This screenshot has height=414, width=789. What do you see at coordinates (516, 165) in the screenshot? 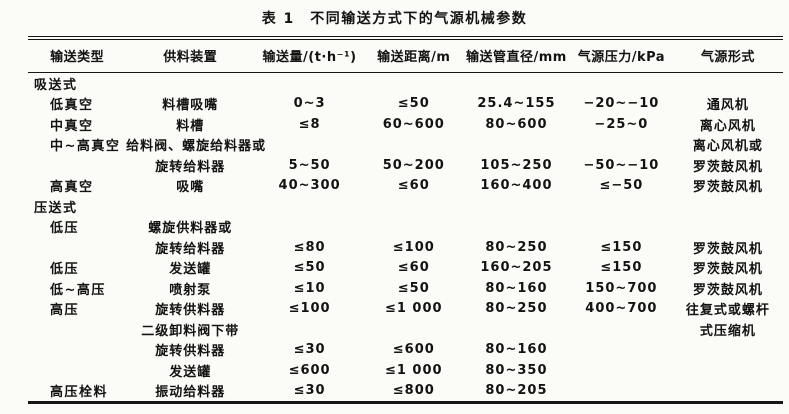
I see `table-cell: 105~250` at bounding box center [516, 165].